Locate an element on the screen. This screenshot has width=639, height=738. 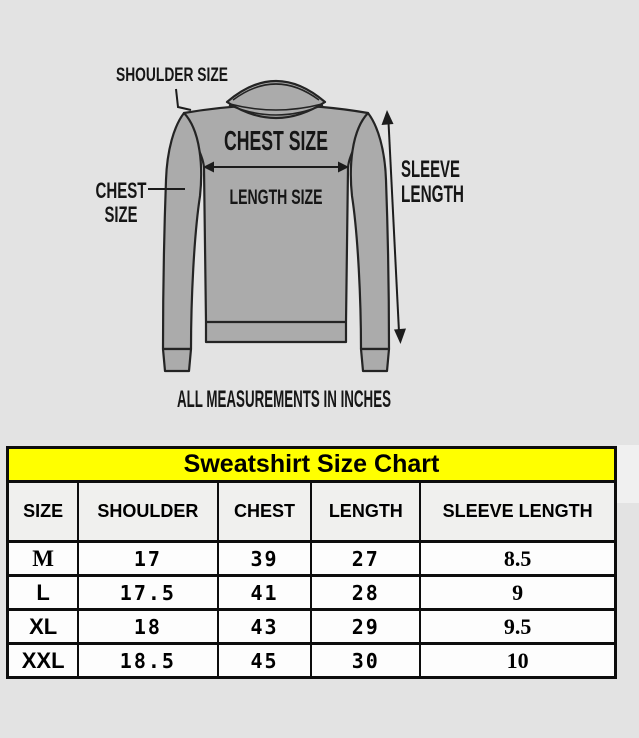
value-cell: 18 is located at coordinates (148, 626).